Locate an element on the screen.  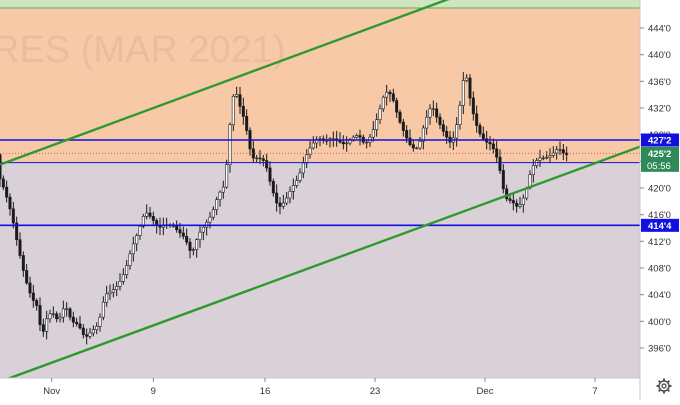
settings-gear-button is located at coordinates (664, 386).